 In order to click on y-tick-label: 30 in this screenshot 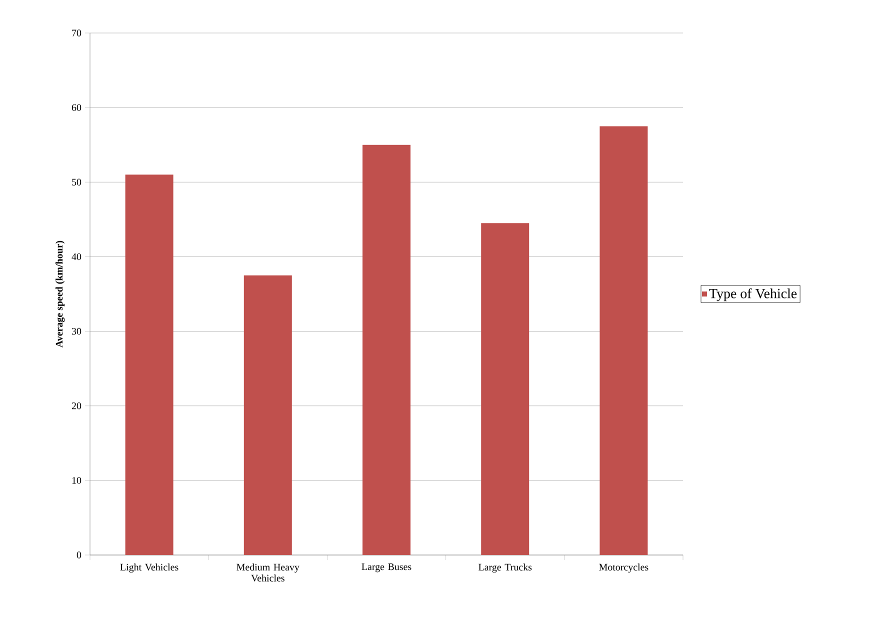, I will do `click(77, 331)`.